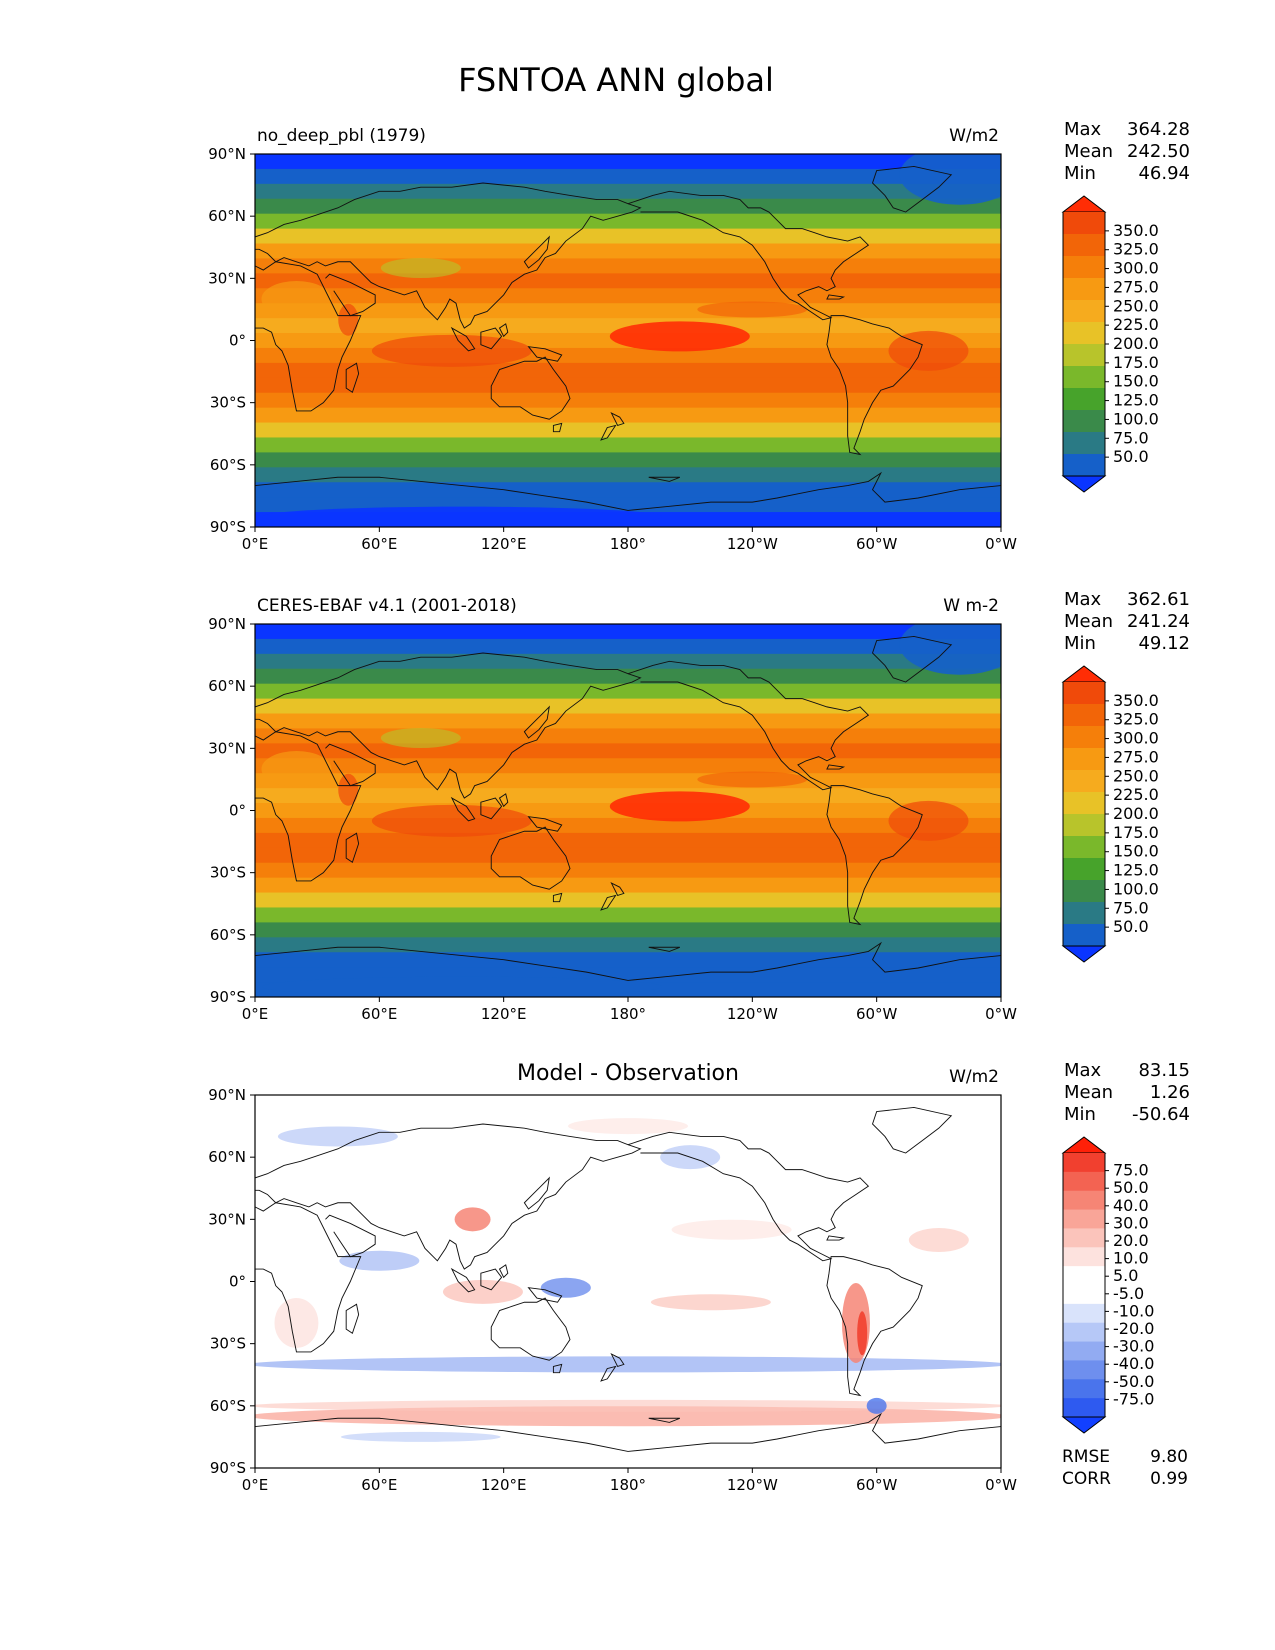  I want to click on colorbar-label: 40.0, so click(1131, 1205).